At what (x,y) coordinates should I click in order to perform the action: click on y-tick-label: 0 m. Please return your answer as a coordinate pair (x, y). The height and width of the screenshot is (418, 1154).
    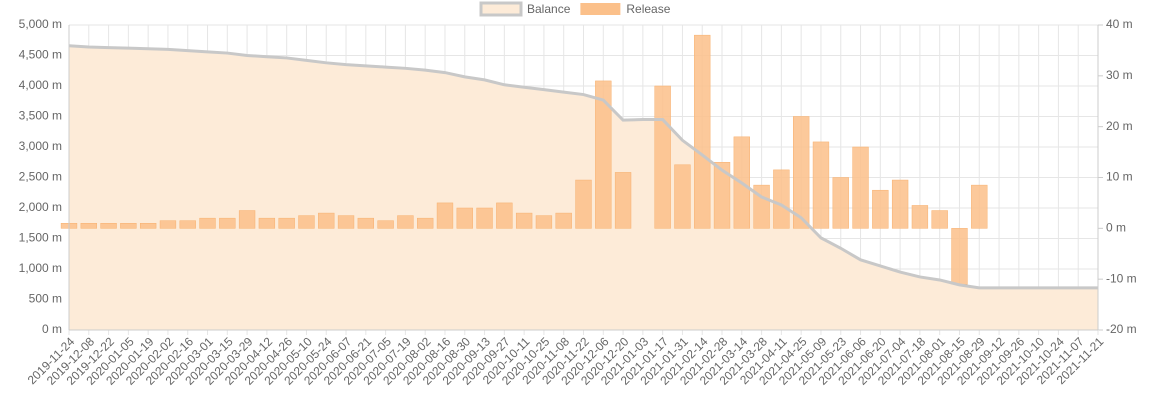
    Looking at the image, I should click on (52, 329).